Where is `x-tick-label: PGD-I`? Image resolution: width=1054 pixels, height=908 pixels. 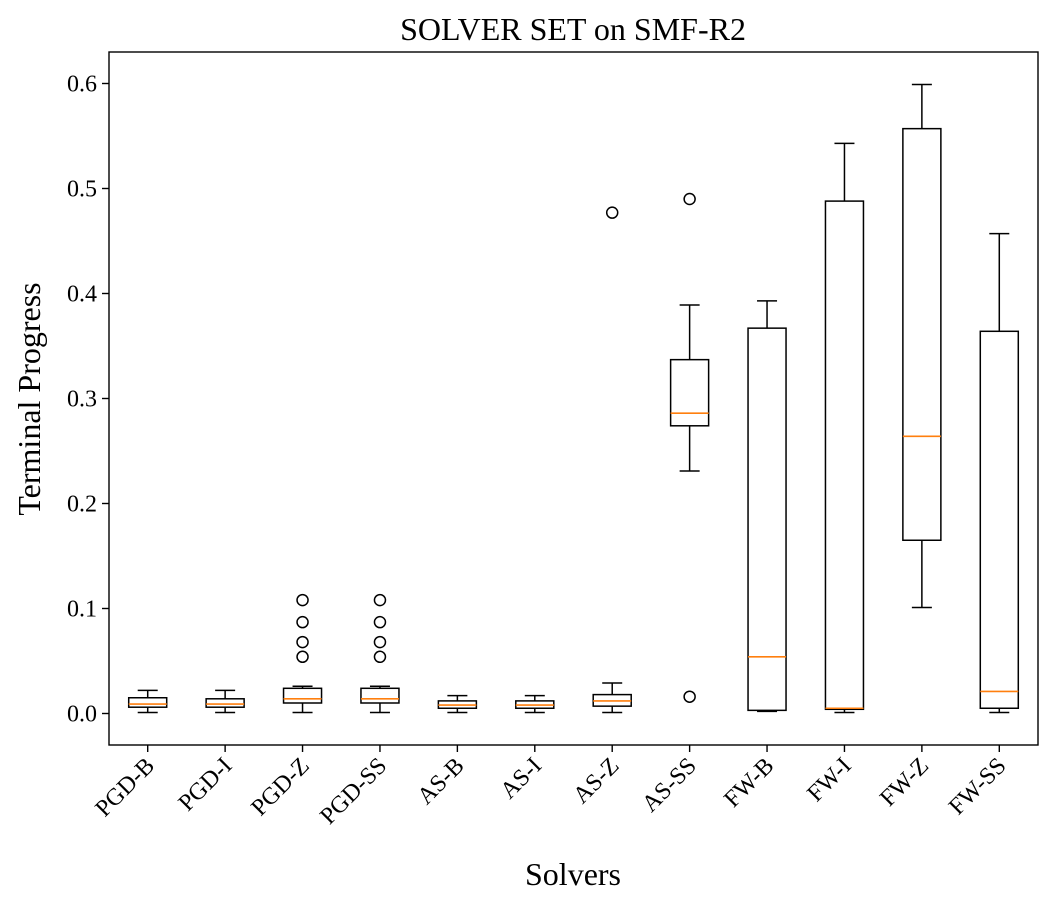
x-tick-label: PGD-I is located at coordinates (206, 785).